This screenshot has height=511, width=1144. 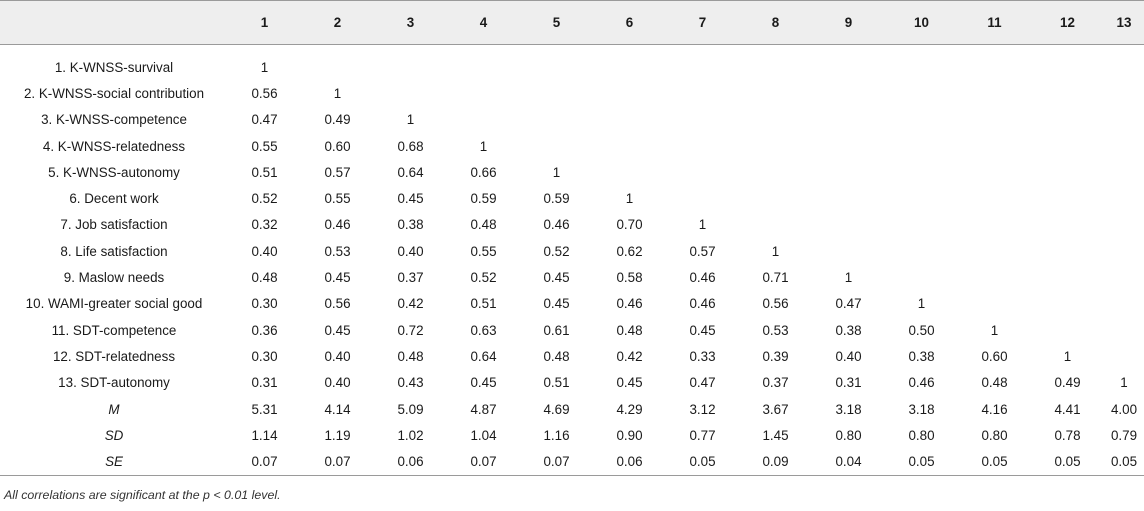 I want to click on table-cell: 0.32, so click(x=264, y=225).